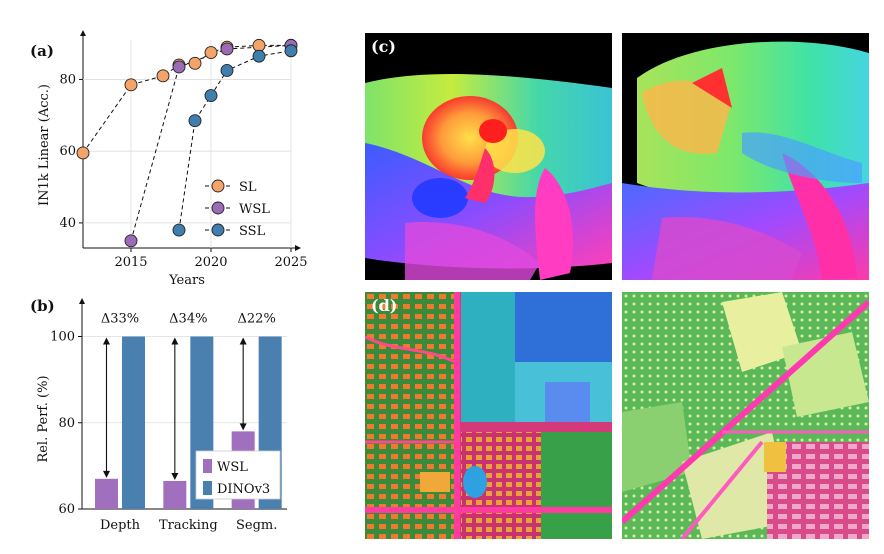 The width and height of the screenshot is (884, 554). I want to click on panel-b-ytick-label: 80, so click(66, 423).